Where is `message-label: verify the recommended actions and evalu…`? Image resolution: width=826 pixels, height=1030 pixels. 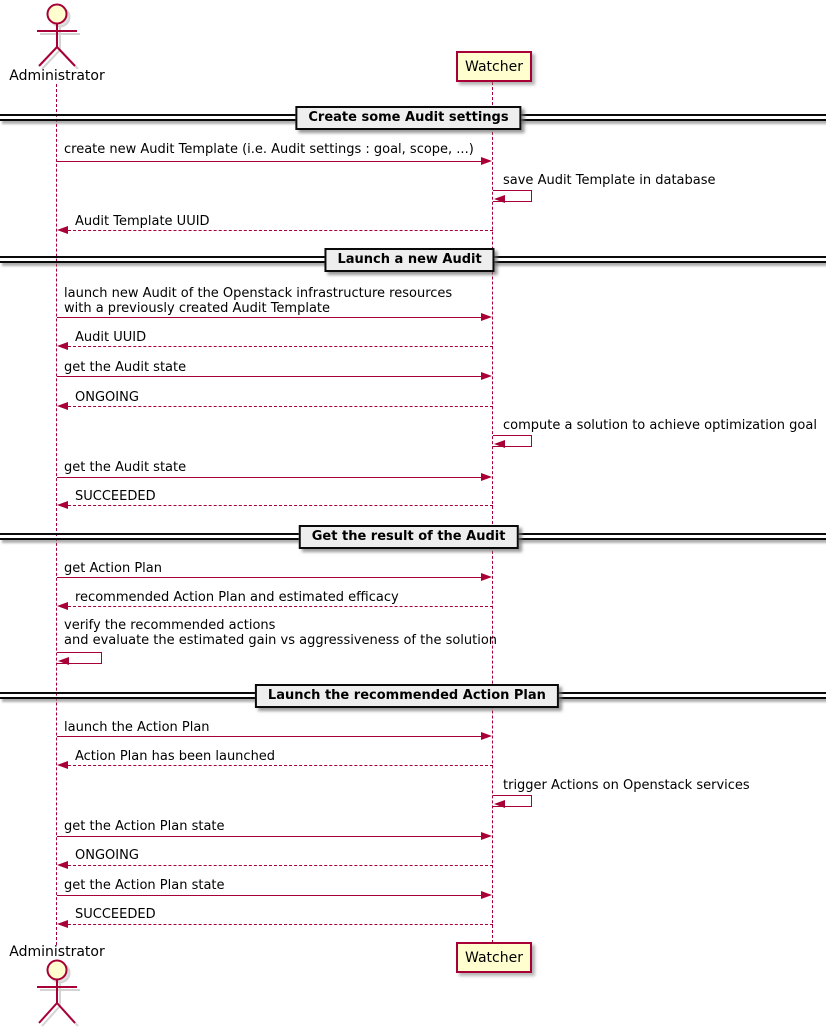 message-label: verify the recommended actions and evalu… is located at coordinates (281, 633).